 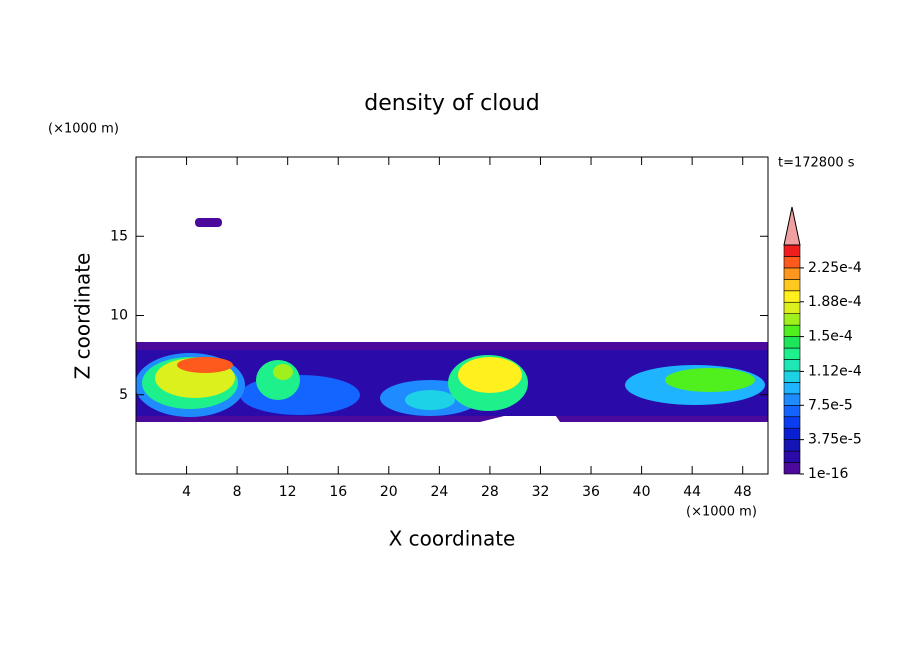 What do you see at coordinates (835, 302) in the screenshot?
I see `colorbar-tick-label: 1.88e-4` at bounding box center [835, 302].